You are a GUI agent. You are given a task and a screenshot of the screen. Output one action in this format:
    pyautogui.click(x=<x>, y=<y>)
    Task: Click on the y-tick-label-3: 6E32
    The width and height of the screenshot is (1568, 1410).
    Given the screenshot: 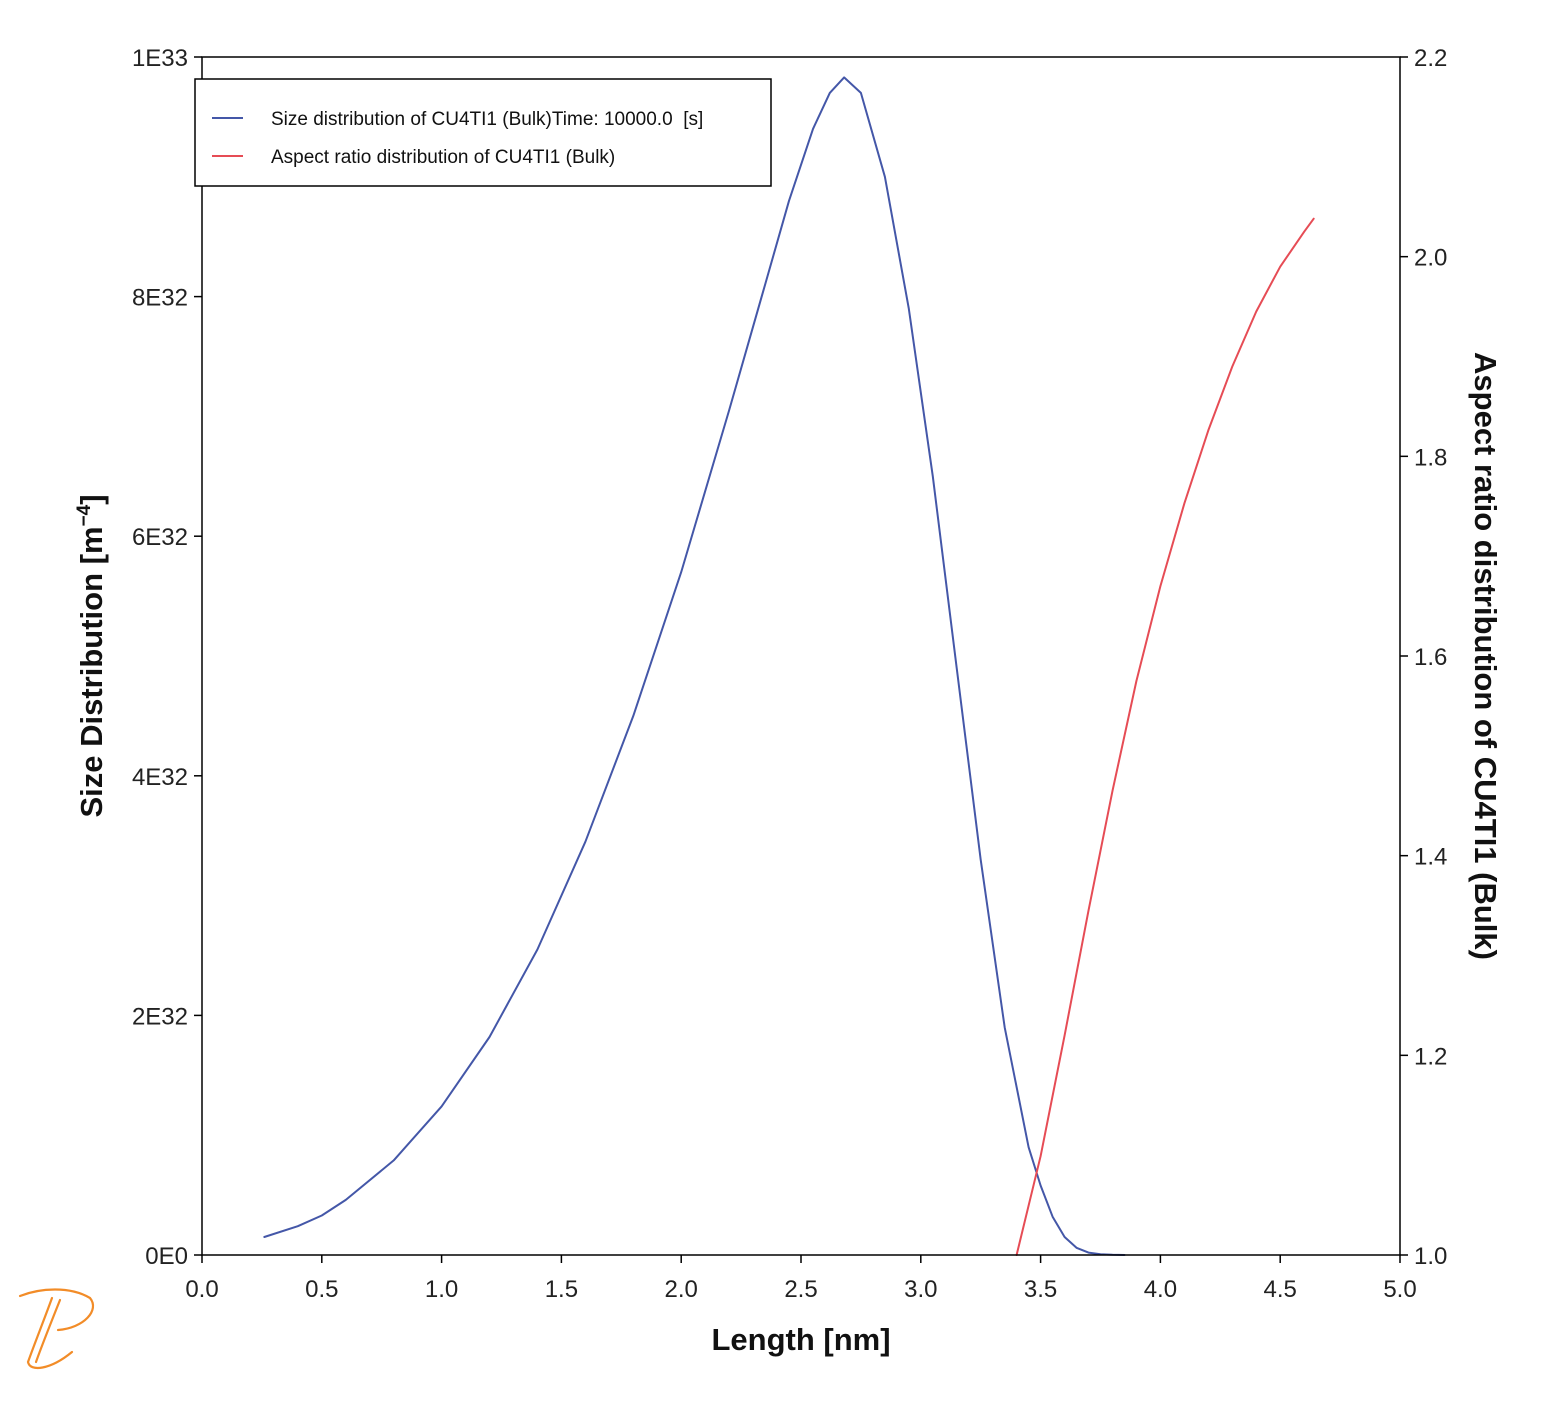 What is the action you would take?
    pyautogui.click(x=160, y=537)
    